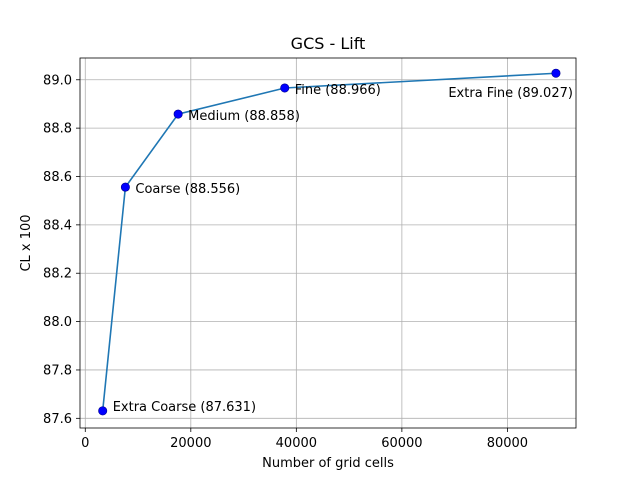 This screenshot has width=640, height=480. I want to click on point-annotation: Fine (88.966), so click(338, 90).